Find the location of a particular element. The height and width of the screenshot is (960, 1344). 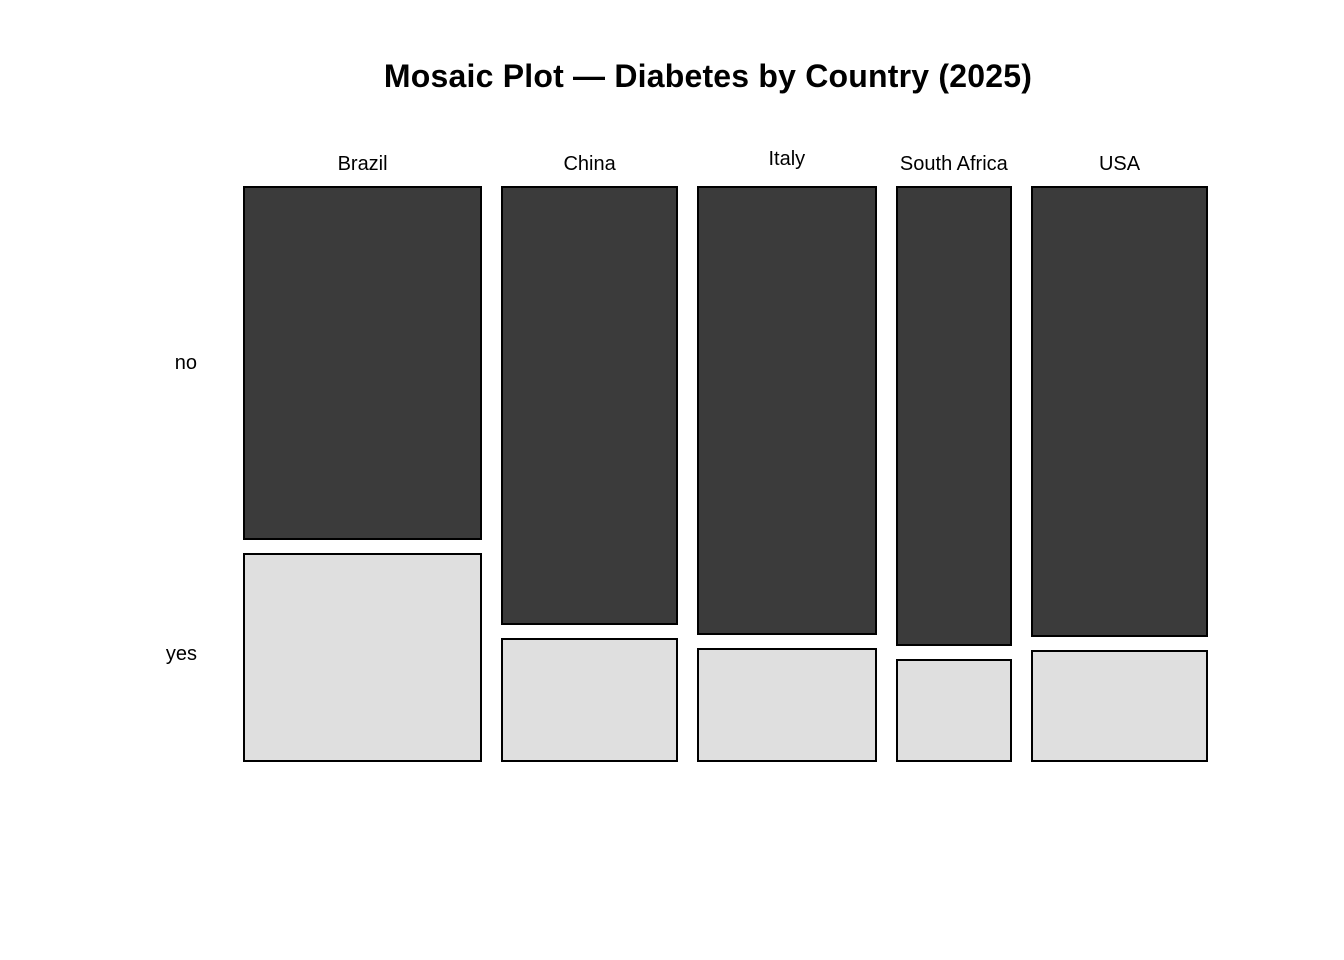

mosaic-cell-brazil-no is located at coordinates (363, 363).